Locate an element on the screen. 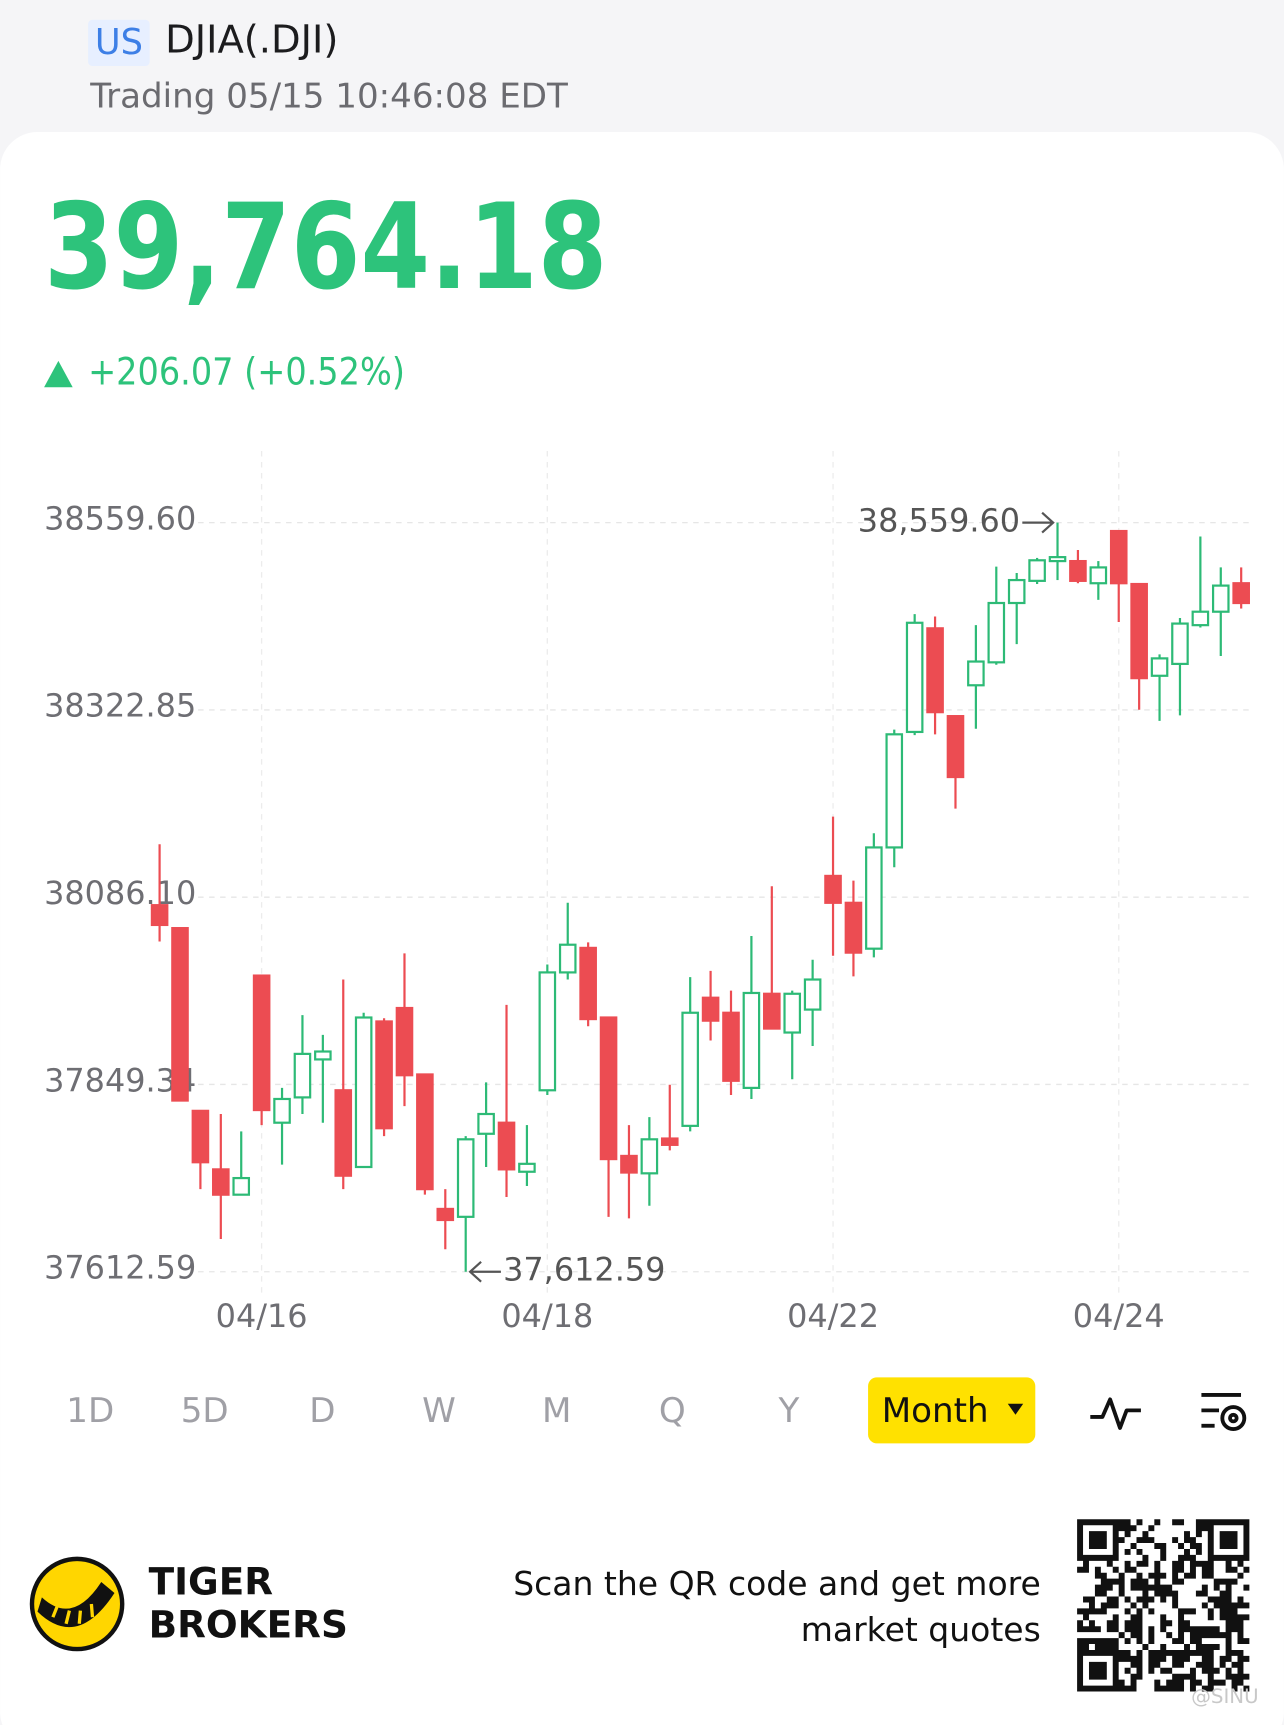 The height and width of the screenshot is (1725, 1284). period-tab: 5D is located at coordinates (205, 1411).